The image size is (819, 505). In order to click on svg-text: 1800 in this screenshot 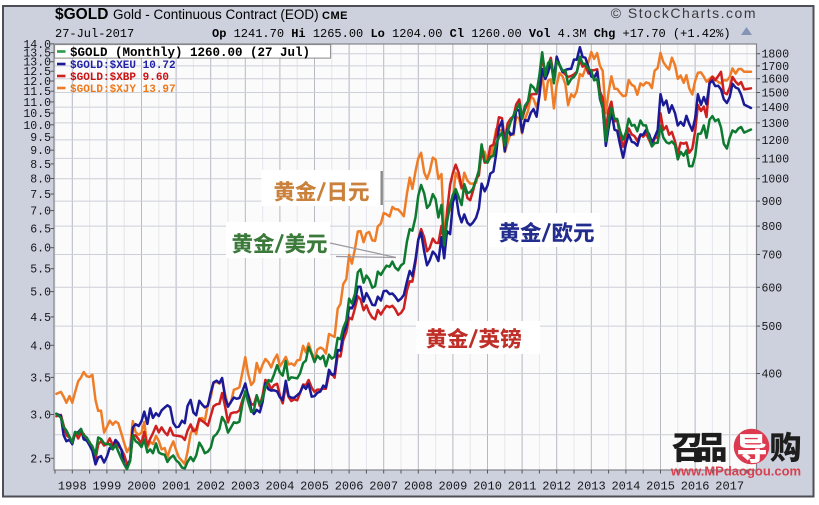, I will do `click(776, 55)`.